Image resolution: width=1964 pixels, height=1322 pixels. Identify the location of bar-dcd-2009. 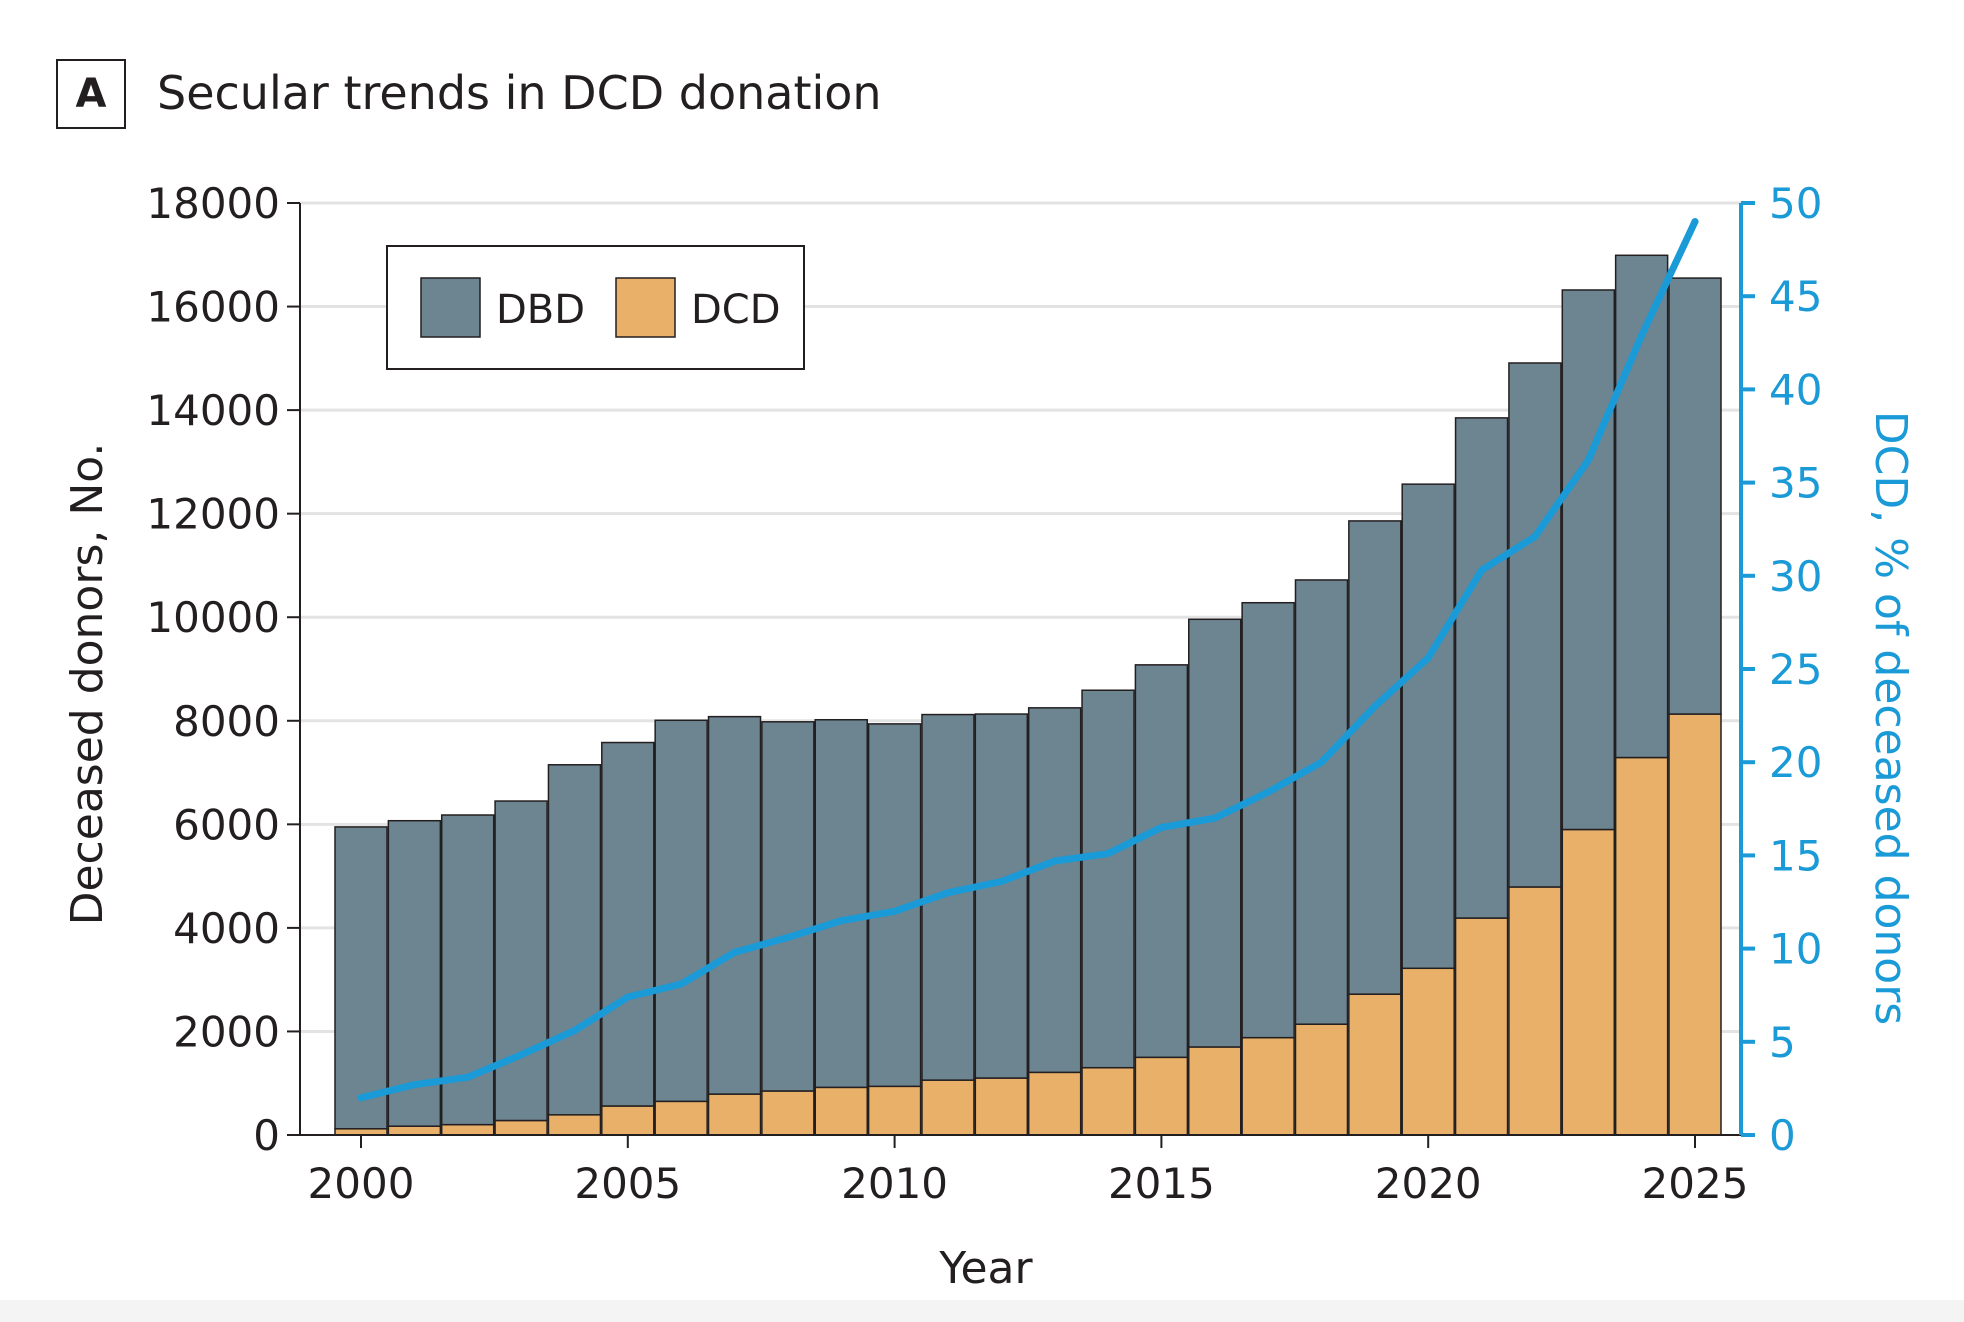
(841, 1111).